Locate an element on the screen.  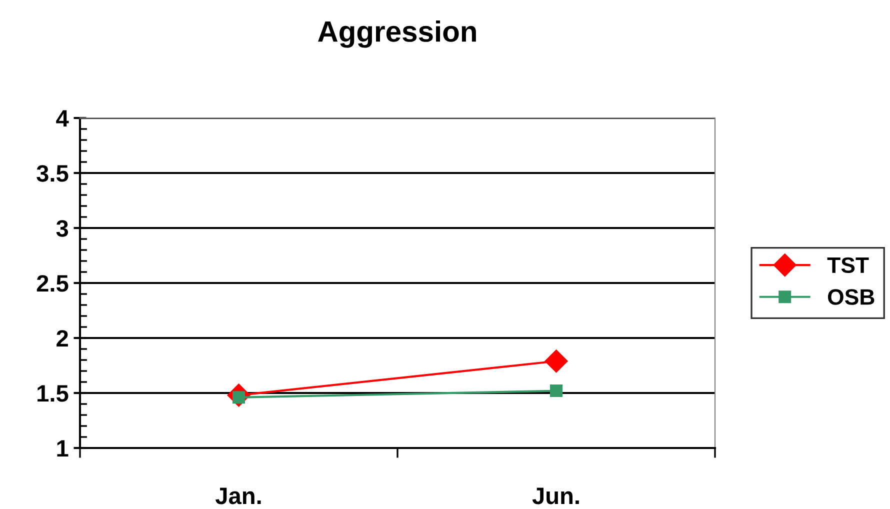
y-tick-label: 2 is located at coordinates (62, 338).